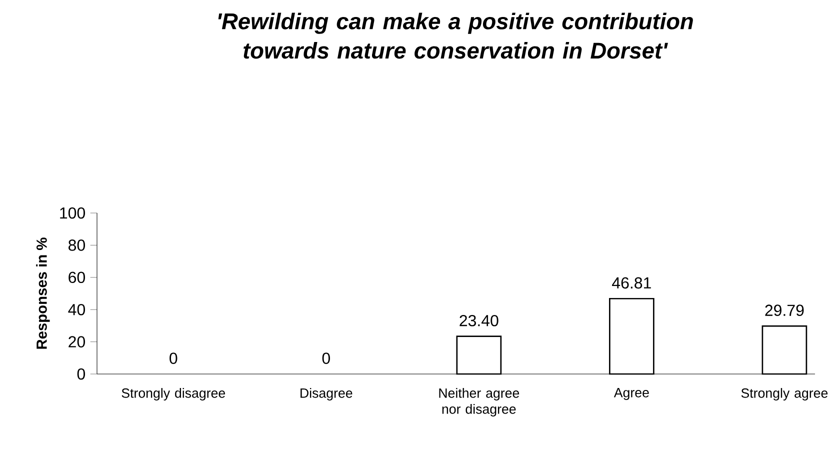 Image resolution: width=835 pixels, height=465 pixels. I want to click on y-tick-label: 60, so click(77, 278).